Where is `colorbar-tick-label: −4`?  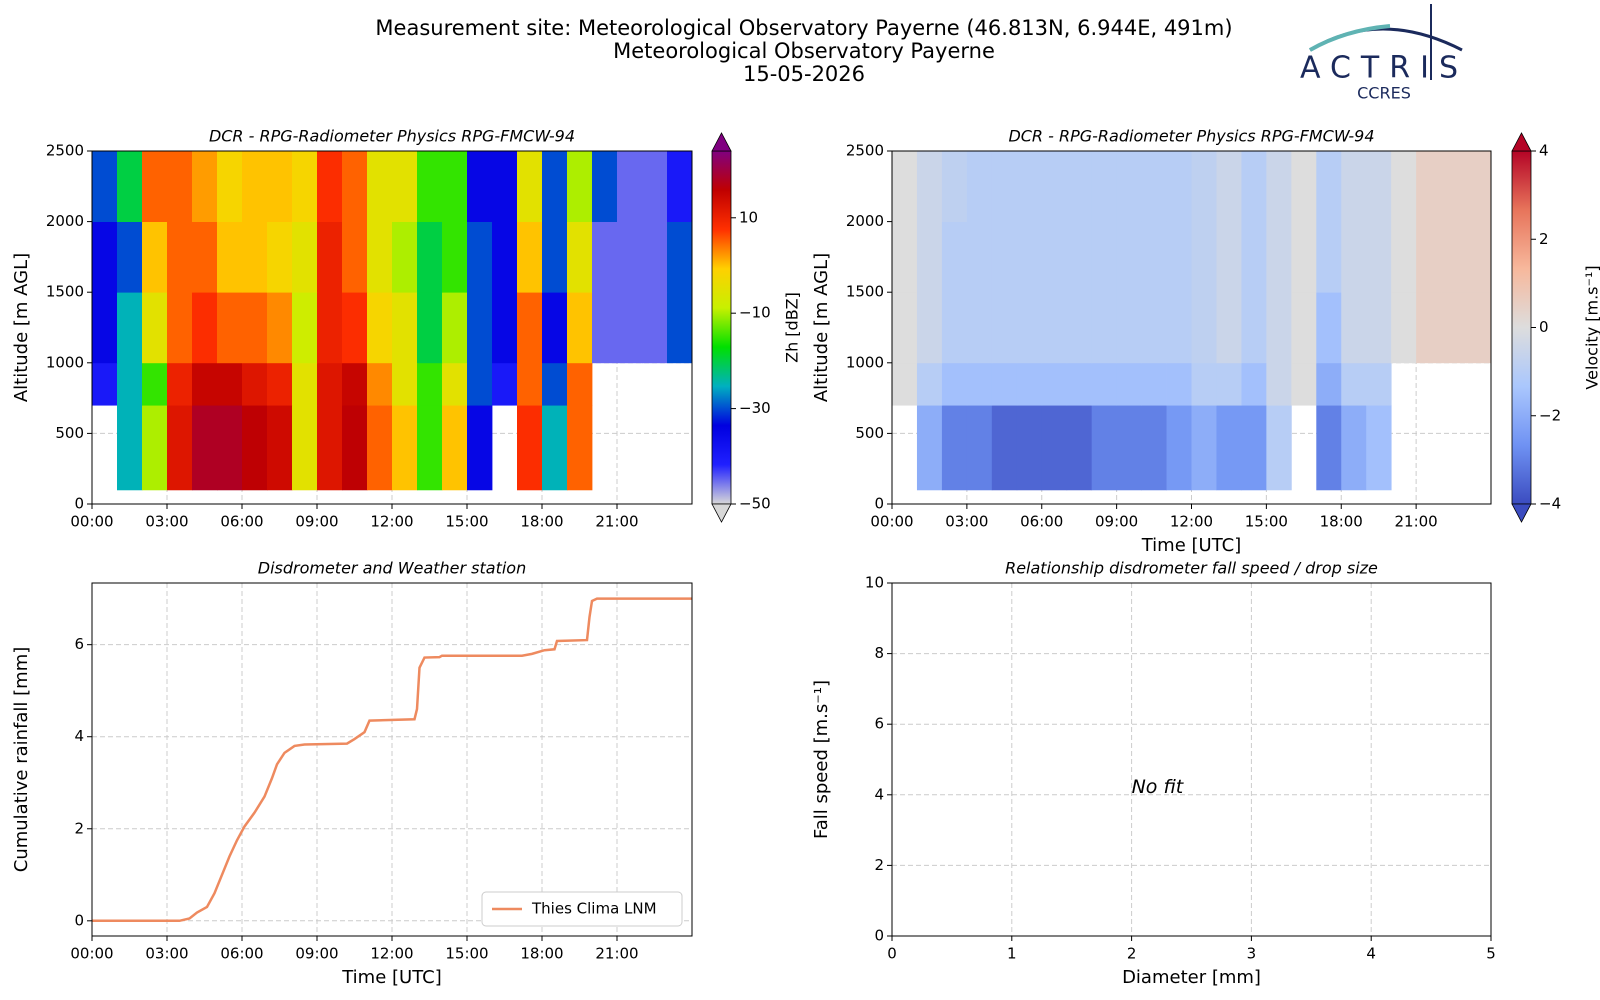 colorbar-tick-label: −4 is located at coordinates (1550, 504).